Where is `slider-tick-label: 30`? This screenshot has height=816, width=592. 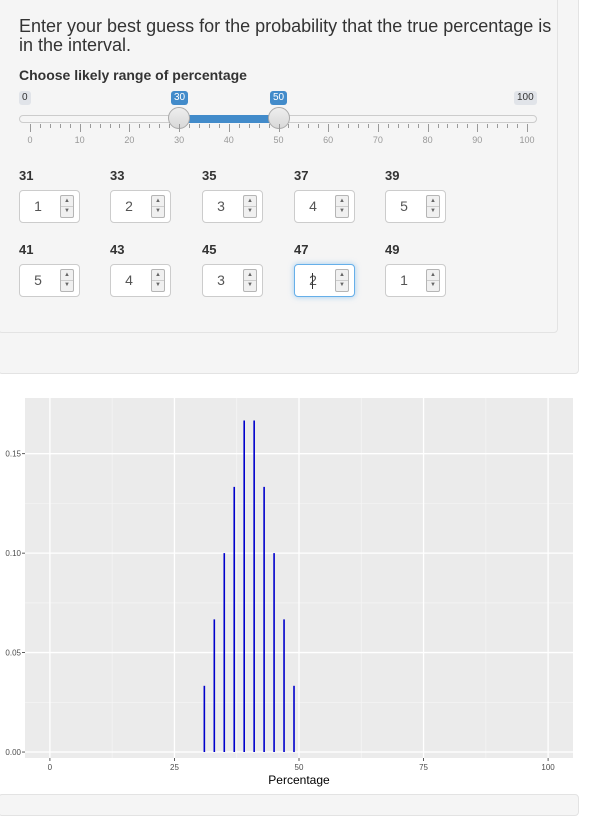 slider-tick-label: 30 is located at coordinates (179, 140).